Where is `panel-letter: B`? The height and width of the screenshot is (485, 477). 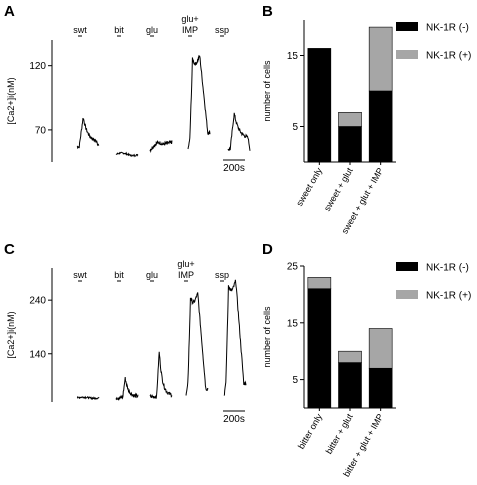
panel-letter: B is located at coordinates (267, 11).